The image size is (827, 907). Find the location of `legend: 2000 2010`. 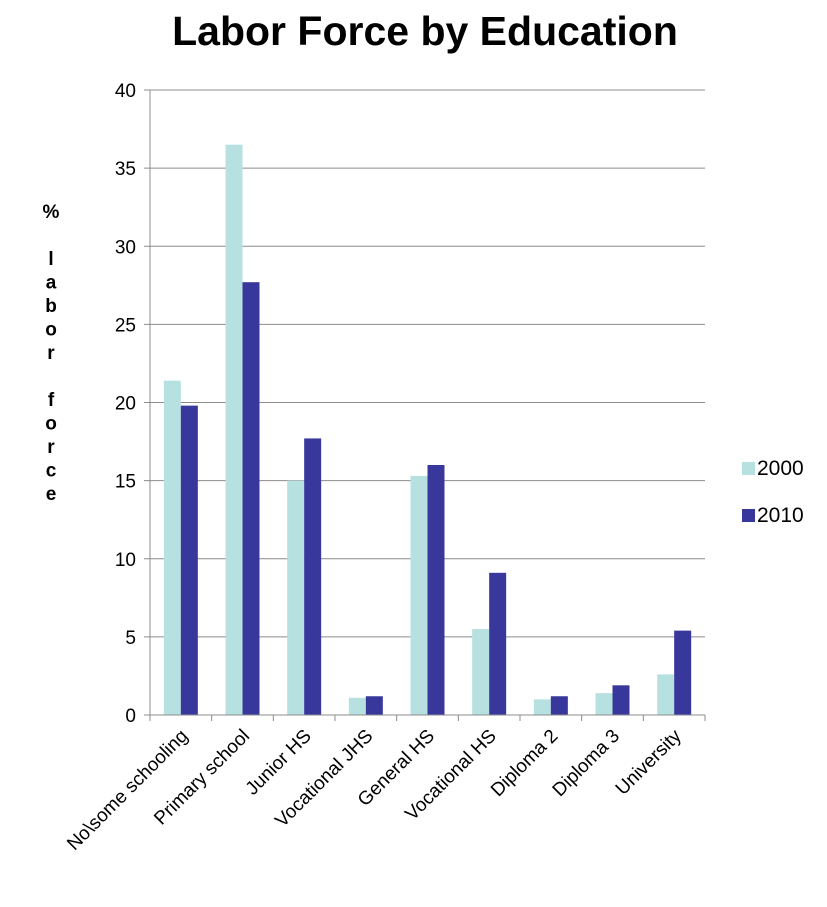

legend: 2000 2010 is located at coordinates (773, 492).